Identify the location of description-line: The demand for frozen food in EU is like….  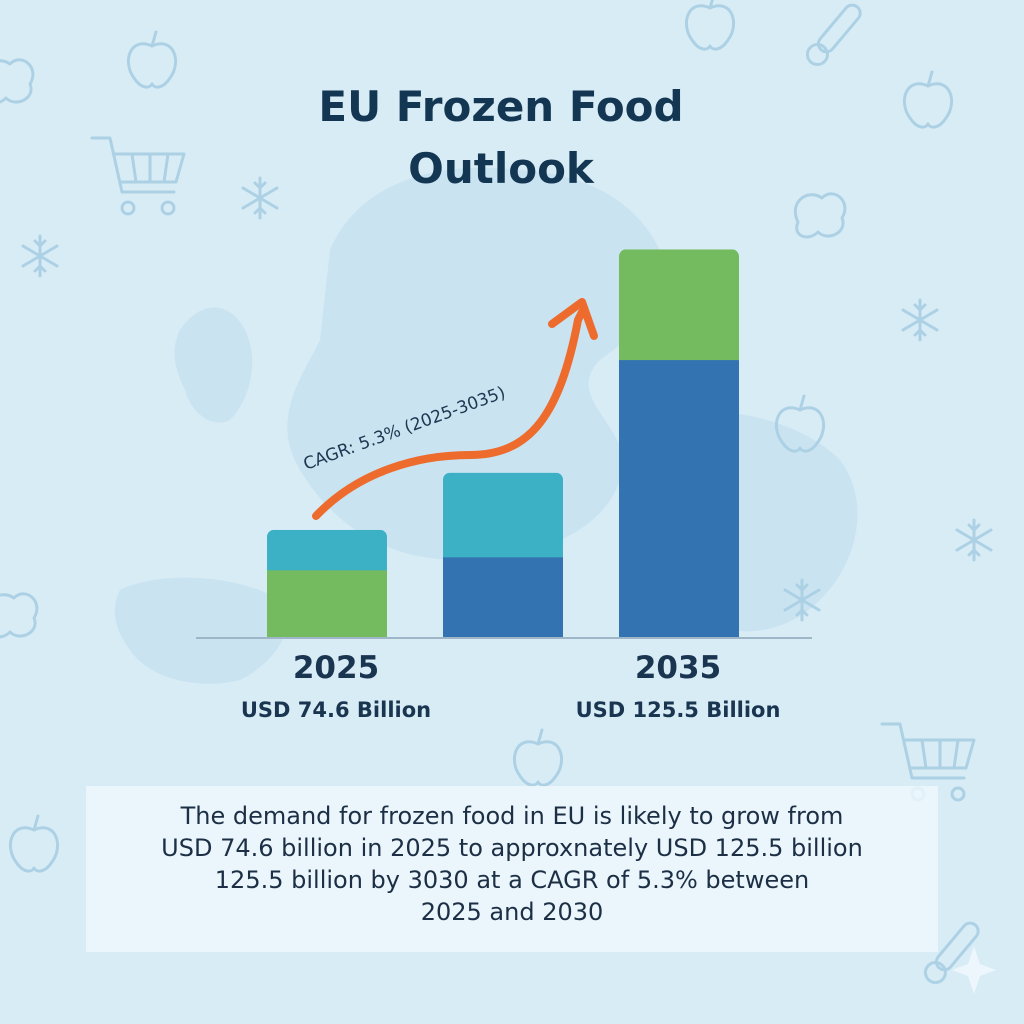
(512, 816).